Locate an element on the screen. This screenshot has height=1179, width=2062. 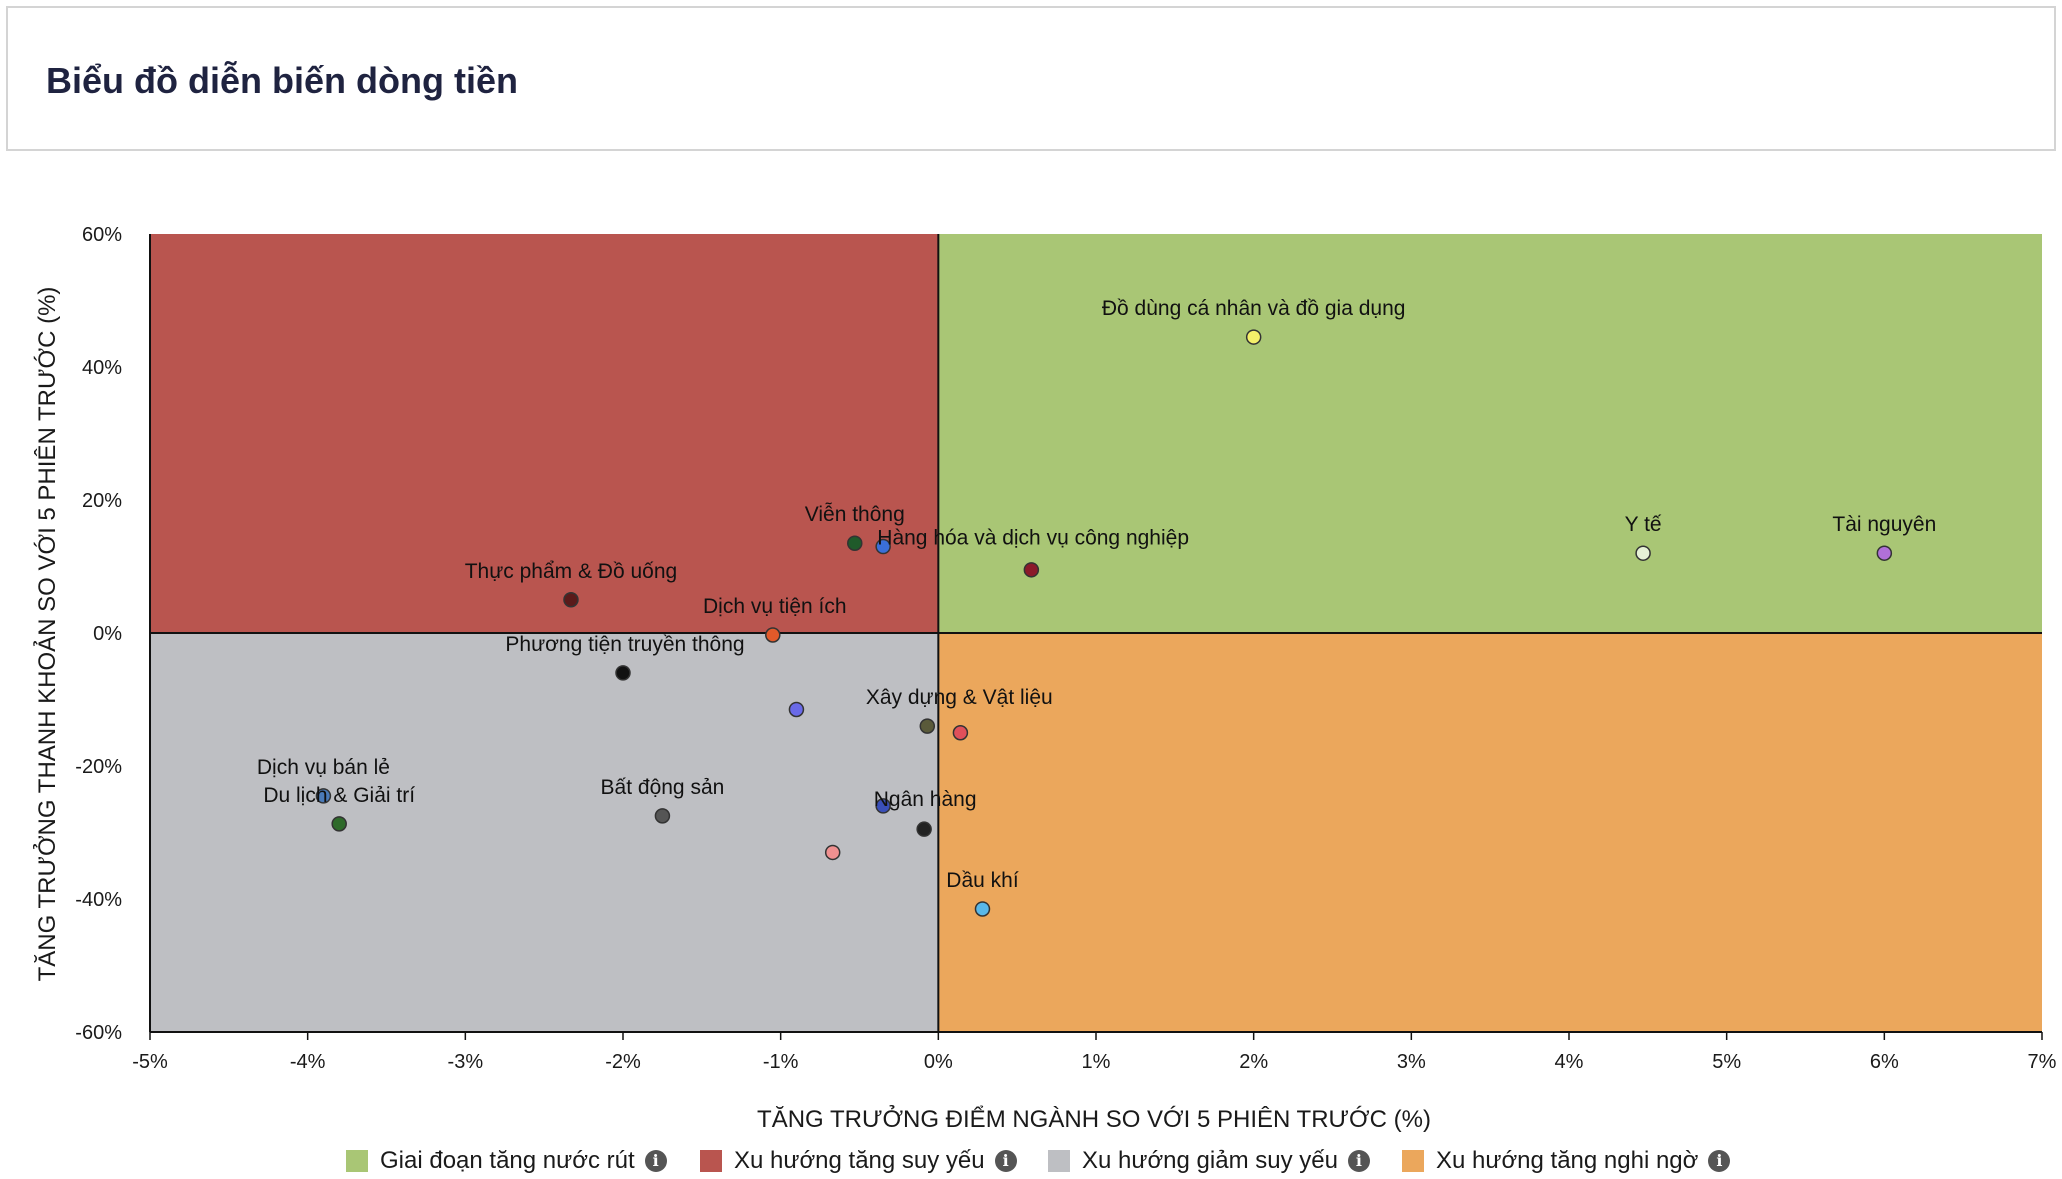
legend-label: Xu hướng tăng nghi ngờ is located at coordinates (1567, 1160).